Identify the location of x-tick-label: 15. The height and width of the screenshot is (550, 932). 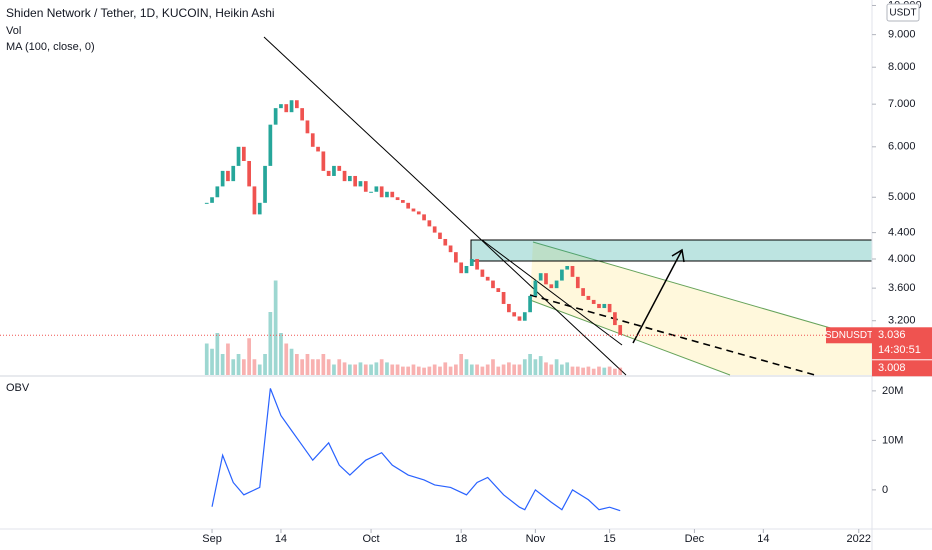
(609, 539).